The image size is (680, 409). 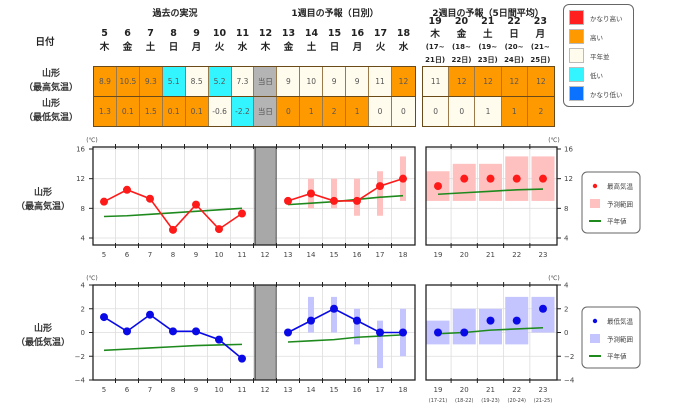 What do you see at coordinates (380, 47) in the screenshot?
I see `weekday: 火` at bounding box center [380, 47].